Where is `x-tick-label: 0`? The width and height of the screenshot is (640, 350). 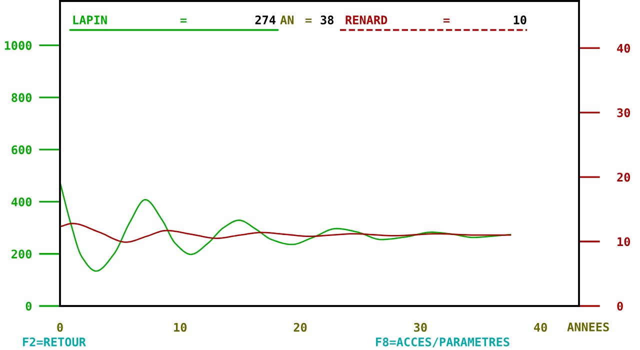
x-tick-label: 0 is located at coordinates (60, 327).